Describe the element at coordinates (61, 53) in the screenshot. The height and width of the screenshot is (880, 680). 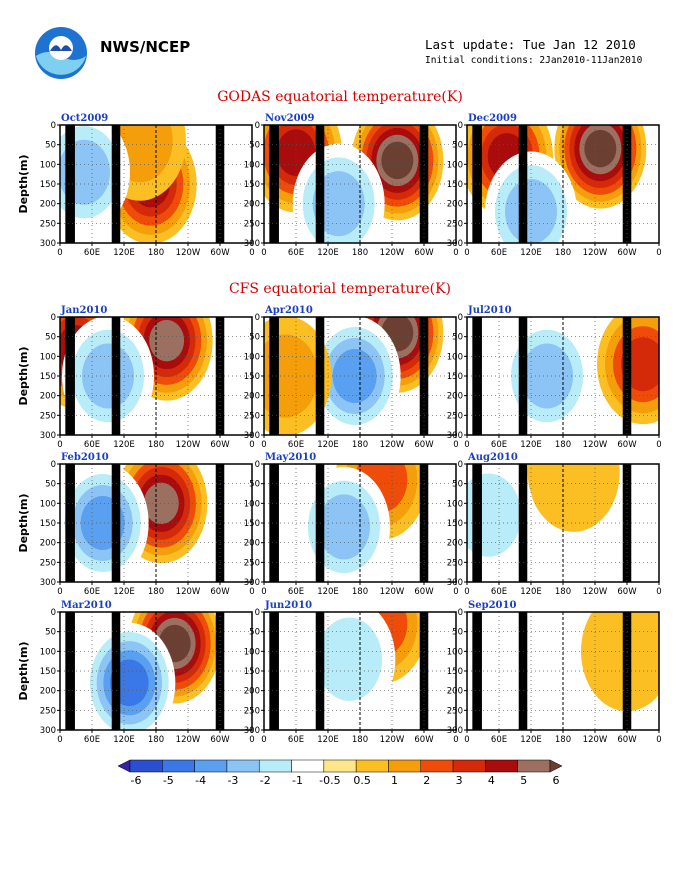
I see `noaa-logo-icon` at that location.